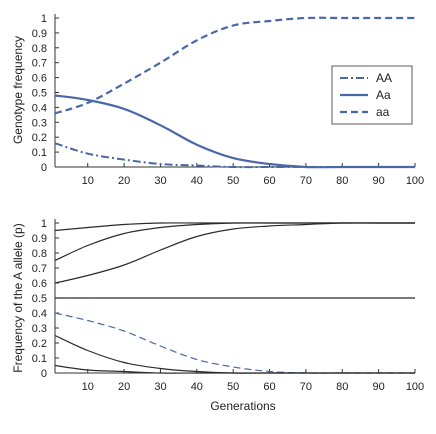 This screenshot has height=434, width=436. I want to click on legend-label: aa, so click(383, 112).